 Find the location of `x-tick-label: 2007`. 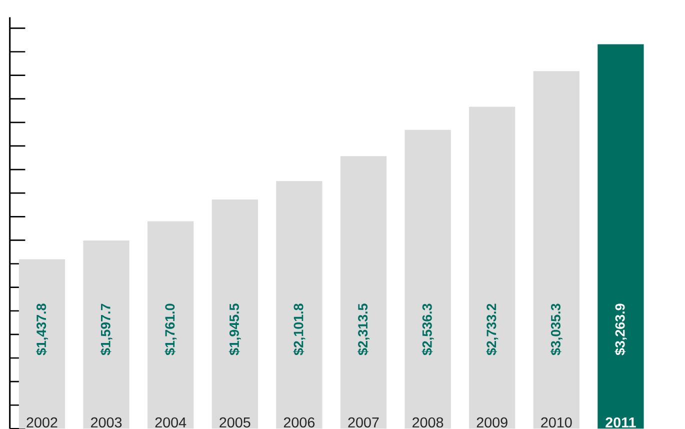

x-tick-label: 2007 is located at coordinates (363, 423).